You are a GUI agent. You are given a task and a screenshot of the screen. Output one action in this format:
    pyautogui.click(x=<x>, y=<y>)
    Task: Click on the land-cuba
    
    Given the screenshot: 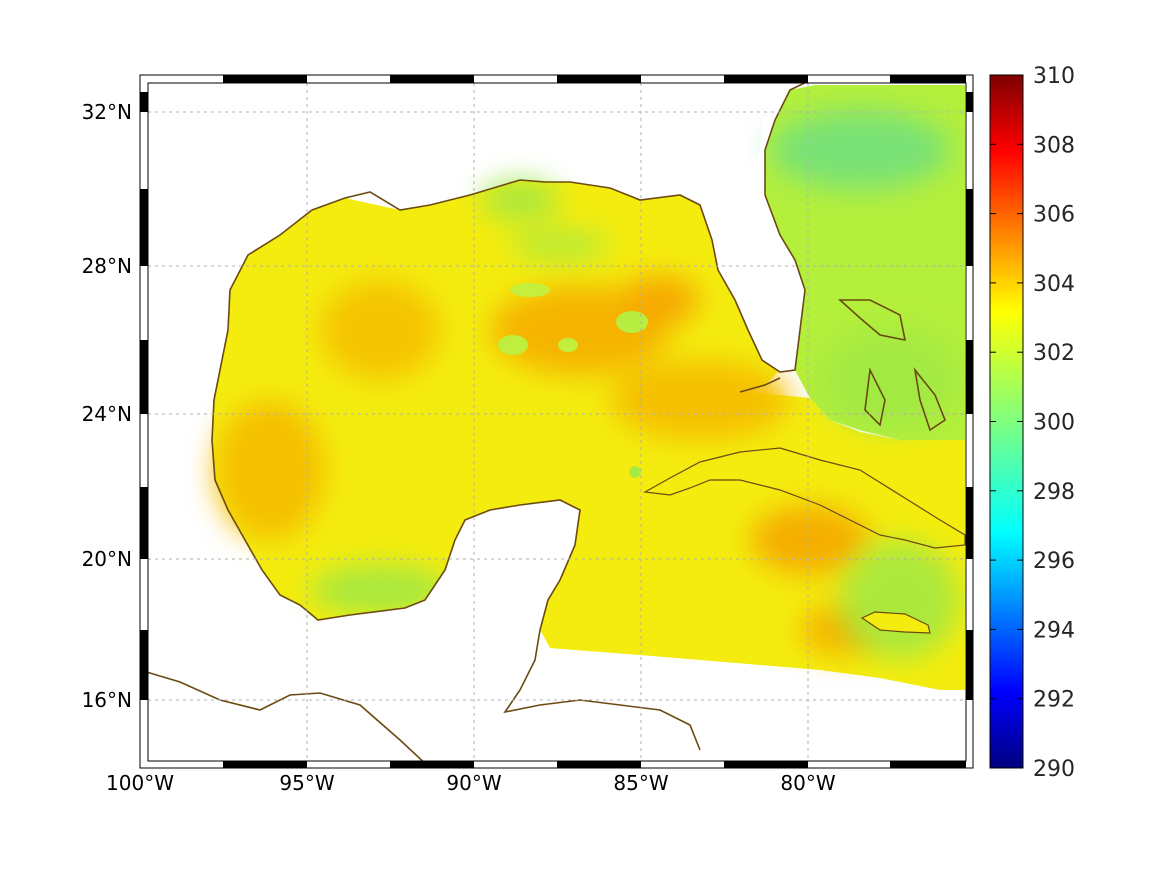 What is the action you would take?
    pyautogui.click(x=804, y=498)
    